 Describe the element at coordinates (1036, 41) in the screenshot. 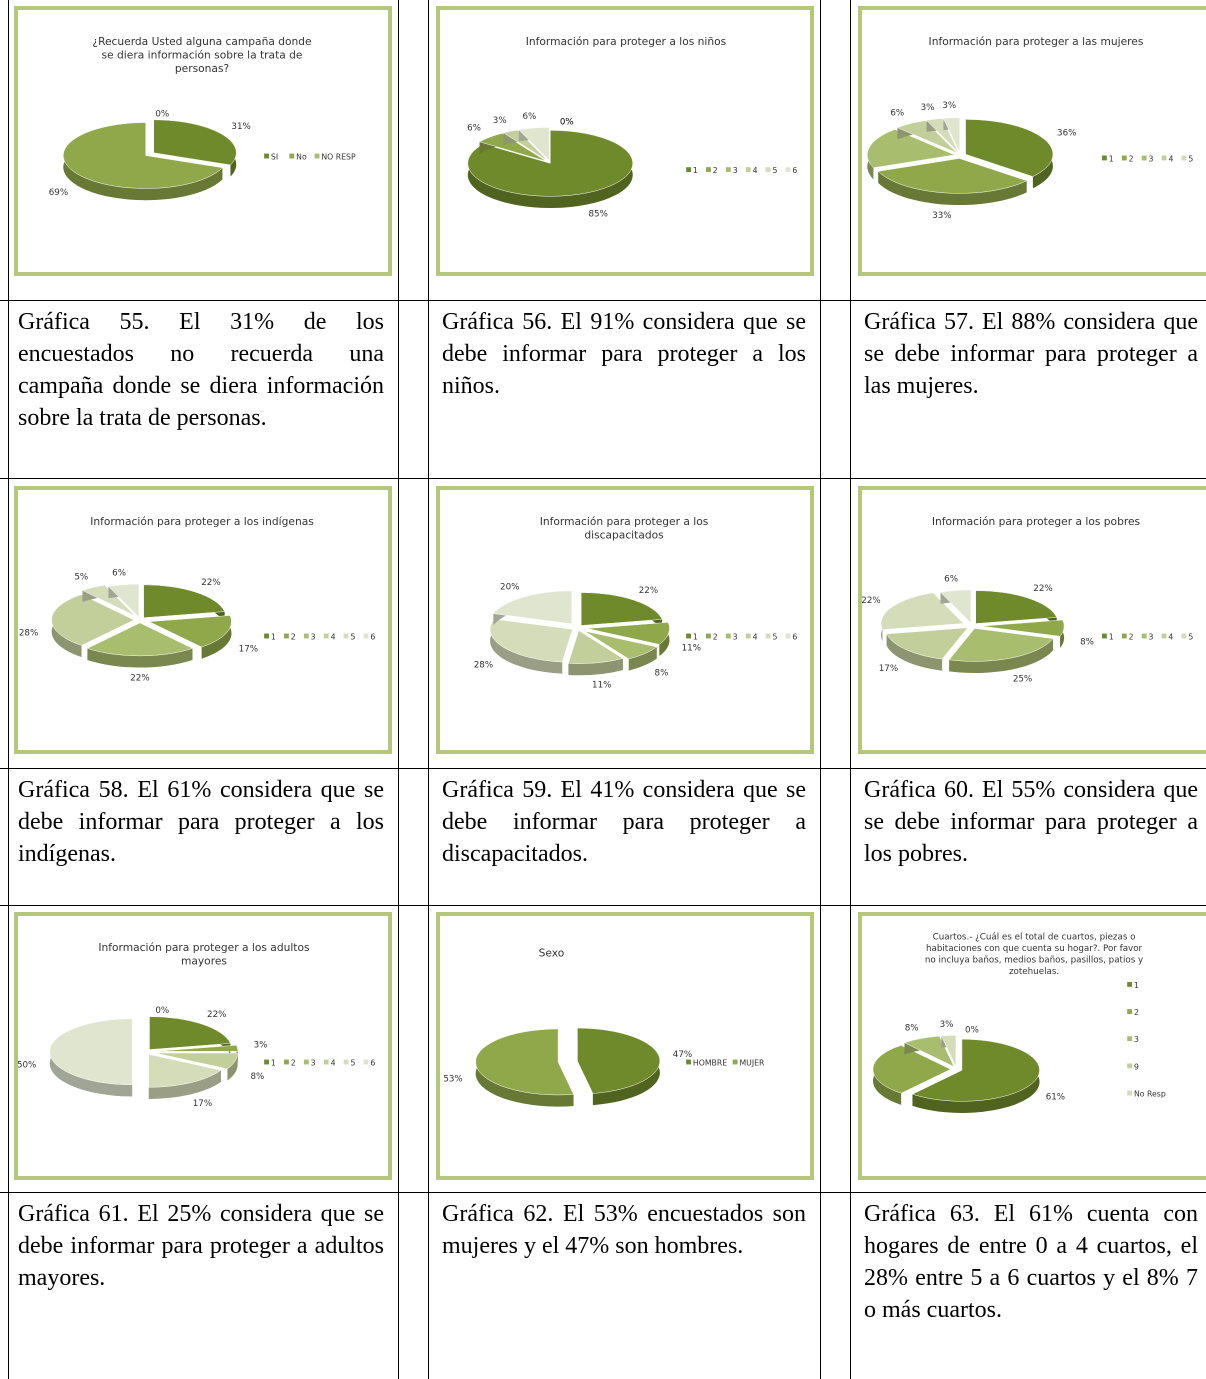

I see `chart-title: Información para proteger a las mujeres` at that location.